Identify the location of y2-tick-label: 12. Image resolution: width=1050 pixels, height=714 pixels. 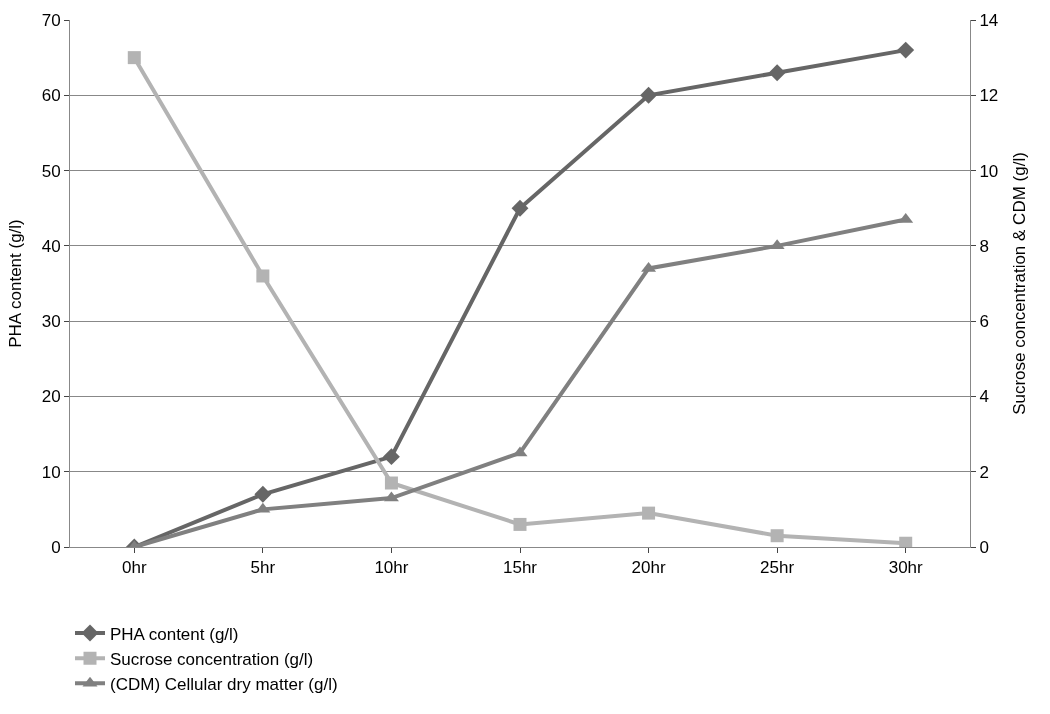
(989, 96).